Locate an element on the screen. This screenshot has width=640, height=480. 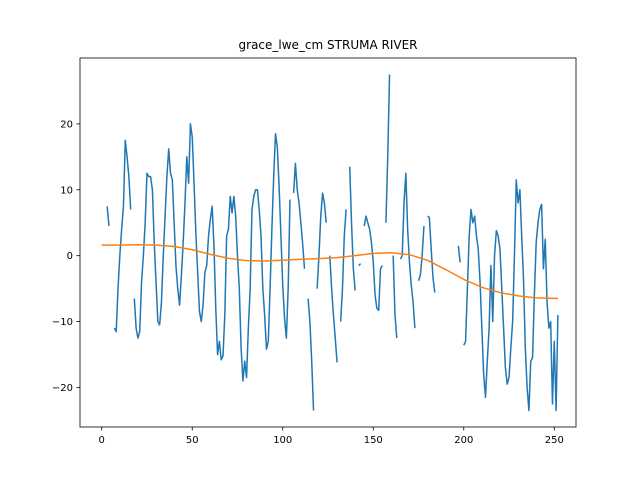
x-tick-label: 150 is located at coordinates (373, 440).